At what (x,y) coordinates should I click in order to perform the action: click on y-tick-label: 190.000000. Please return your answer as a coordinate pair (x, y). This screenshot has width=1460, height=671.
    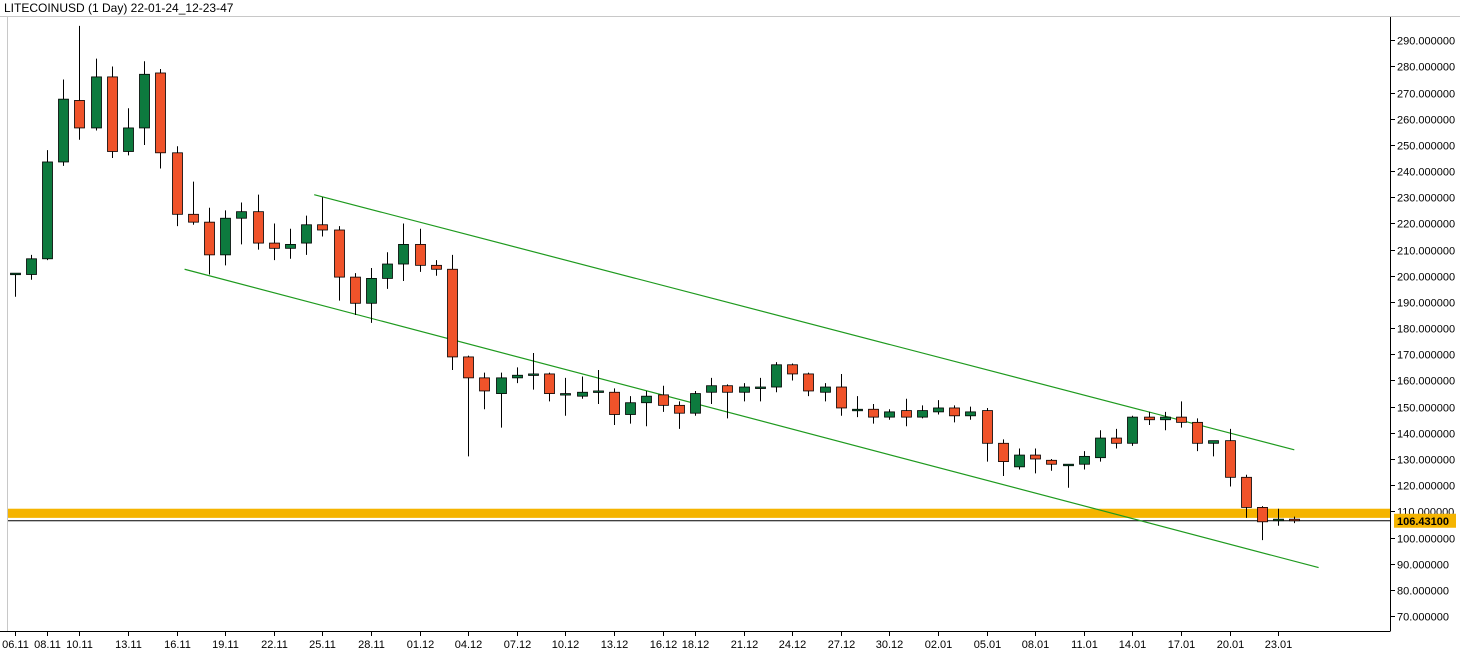
    Looking at the image, I should click on (1426, 304).